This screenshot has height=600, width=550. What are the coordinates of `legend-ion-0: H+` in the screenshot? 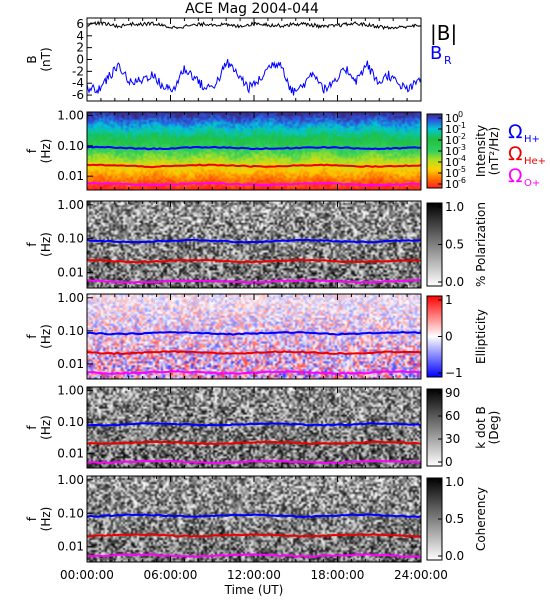 It's located at (532, 139).